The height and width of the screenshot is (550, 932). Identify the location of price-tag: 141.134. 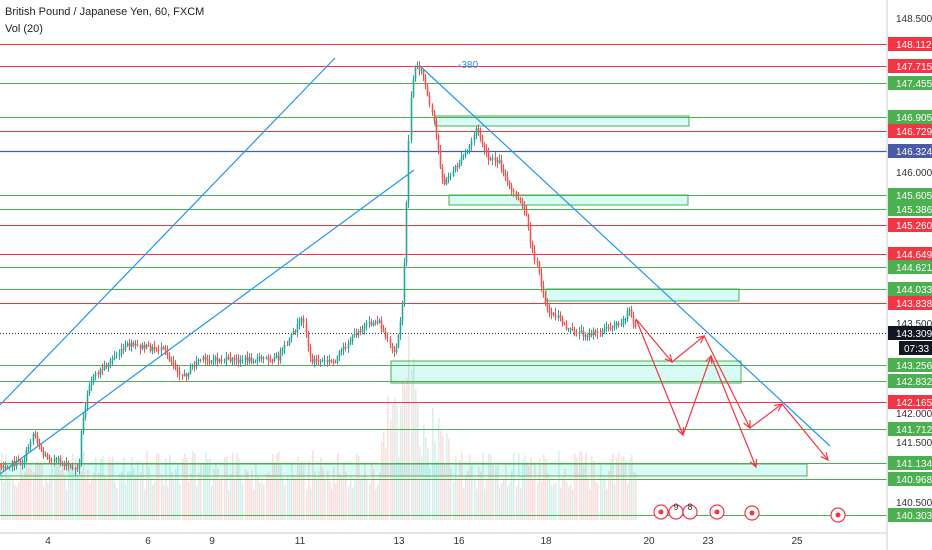
(910, 463).